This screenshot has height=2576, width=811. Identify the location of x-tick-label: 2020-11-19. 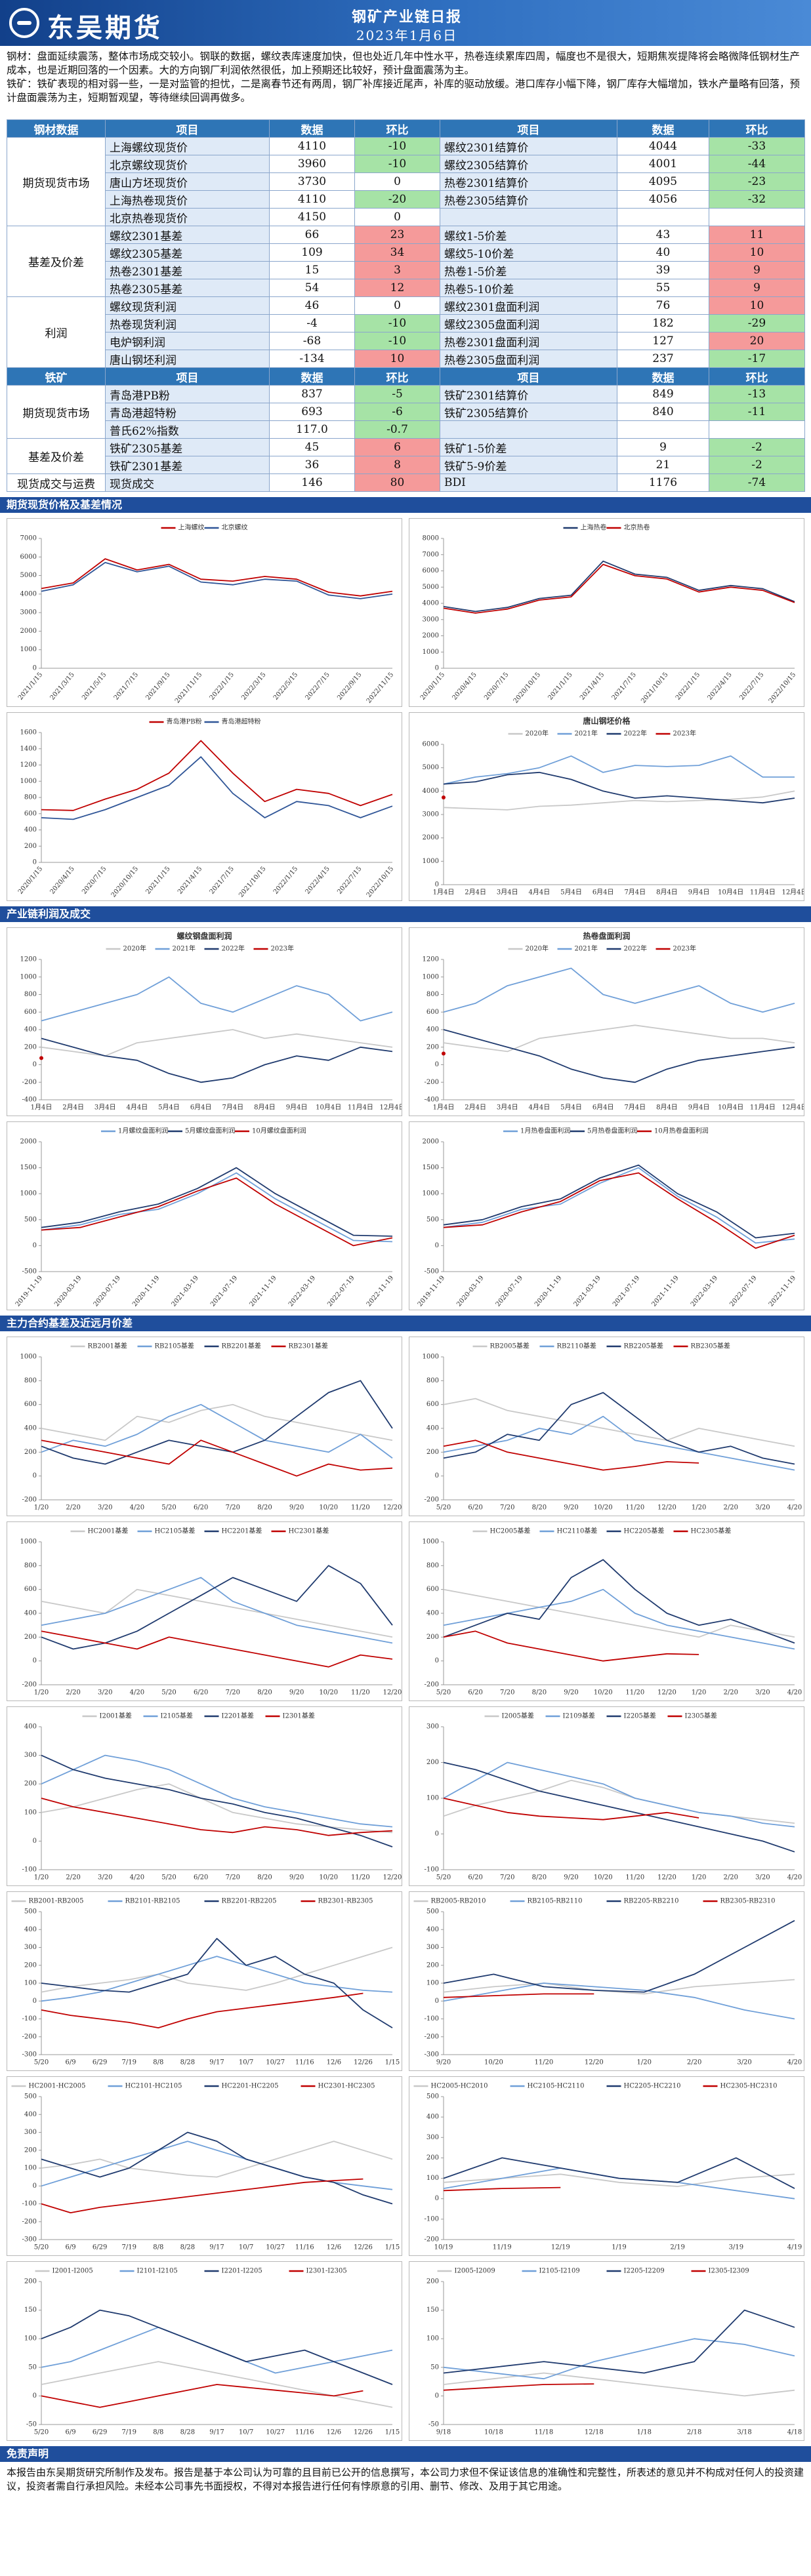
(146, 1291).